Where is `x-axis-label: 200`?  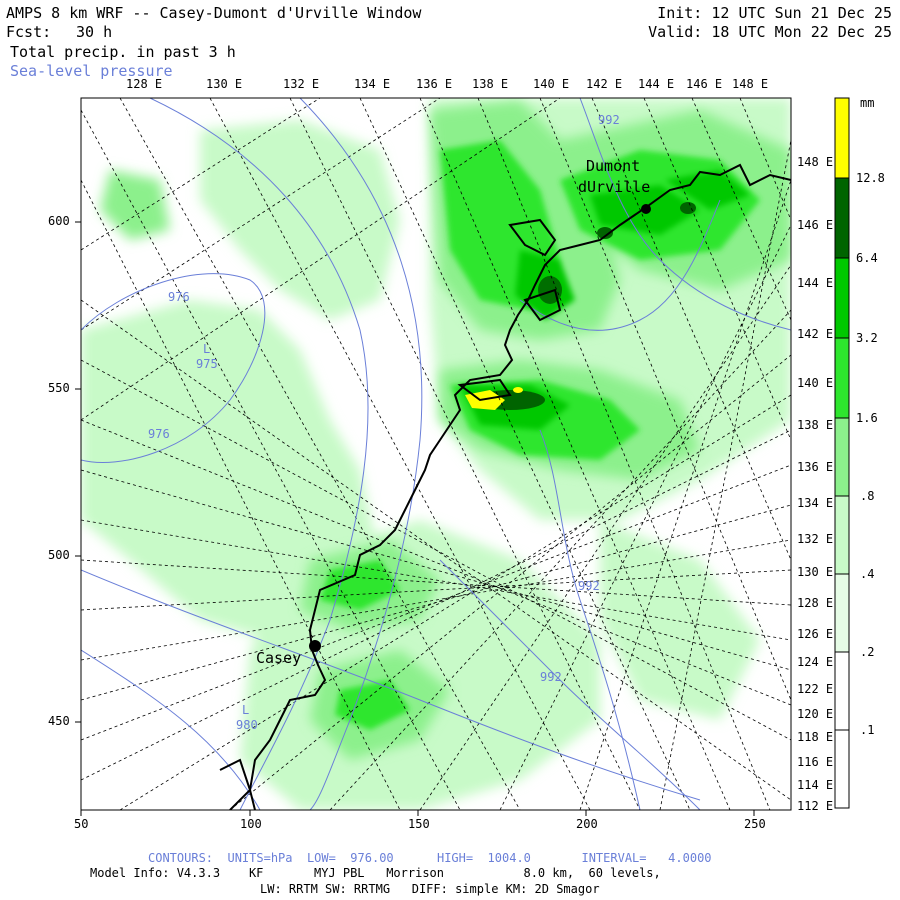 x-axis-label: 200 is located at coordinates (587, 824).